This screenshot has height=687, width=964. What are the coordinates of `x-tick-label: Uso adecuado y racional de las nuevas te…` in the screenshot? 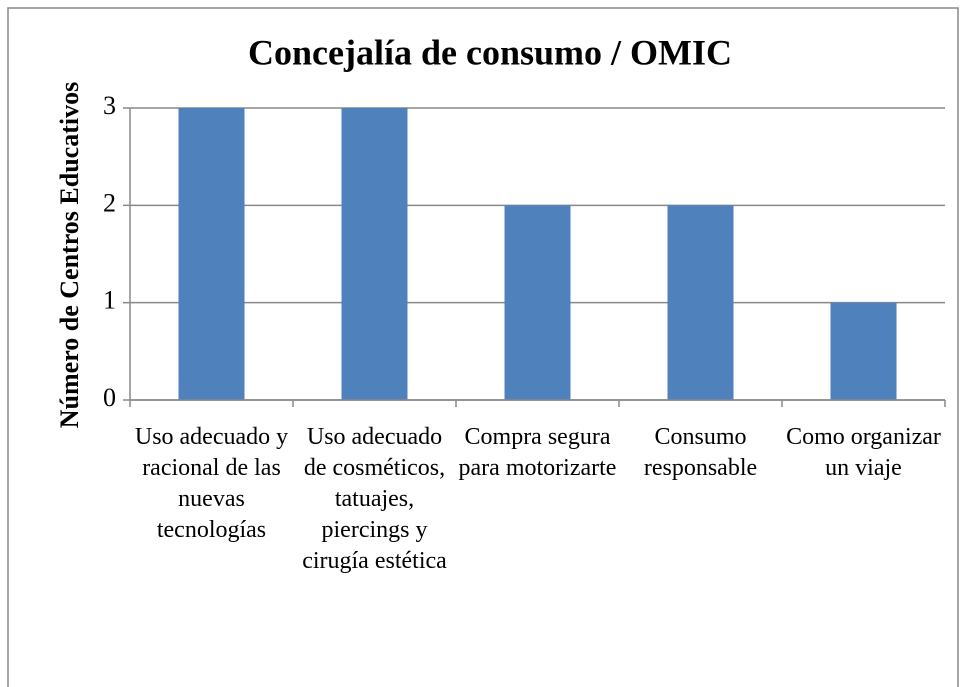 It's located at (211, 483).